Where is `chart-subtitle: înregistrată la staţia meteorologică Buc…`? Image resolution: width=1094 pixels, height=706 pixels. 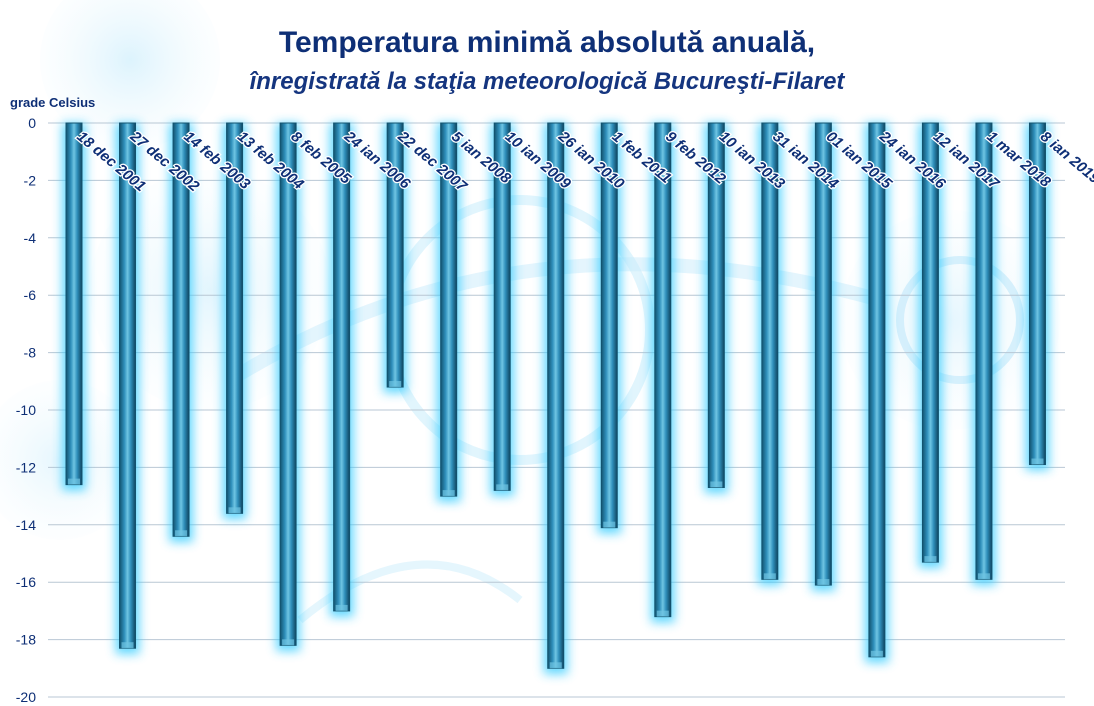 chart-subtitle: înregistrată la staţia meteorologică Buc… is located at coordinates (547, 81).